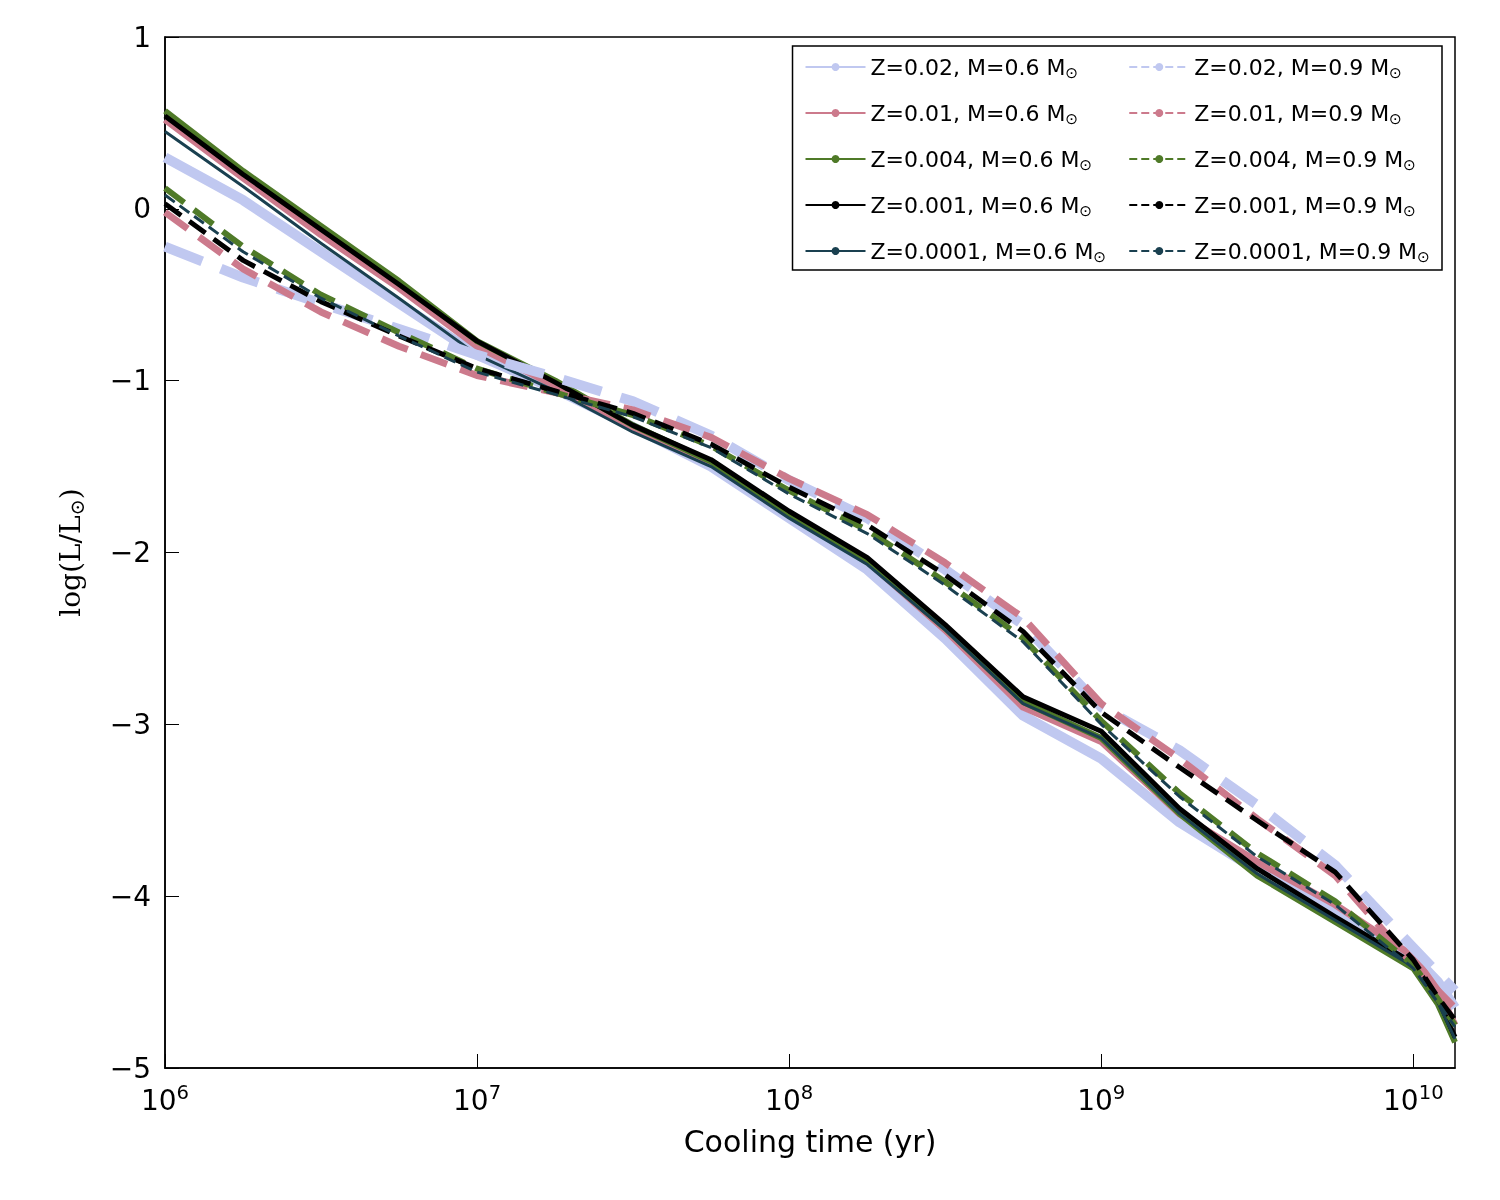 This screenshot has width=1500, height=1200. Describe the element at coordinates (1305, 206) in the screenshot. I see `legend-label: Z=0.001, M=0.9 M⊙` at that location.